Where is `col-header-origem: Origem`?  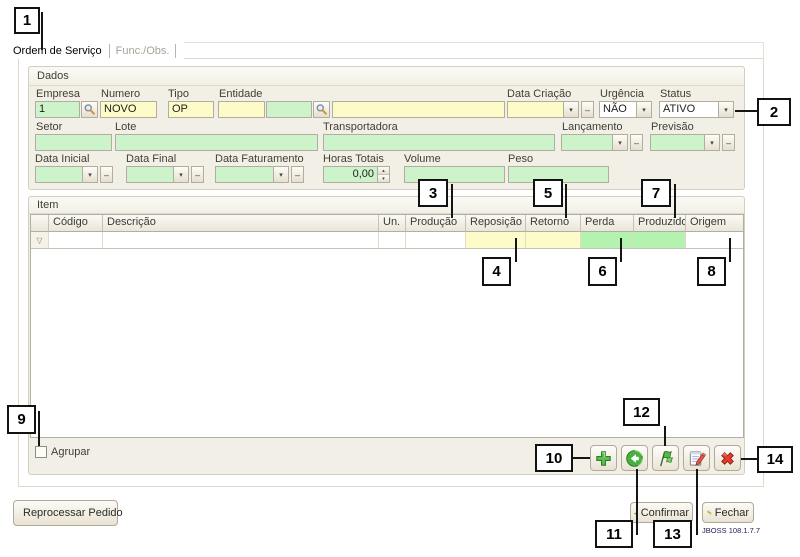 col-header-origem: Origem is located at coordinates (714, 223).